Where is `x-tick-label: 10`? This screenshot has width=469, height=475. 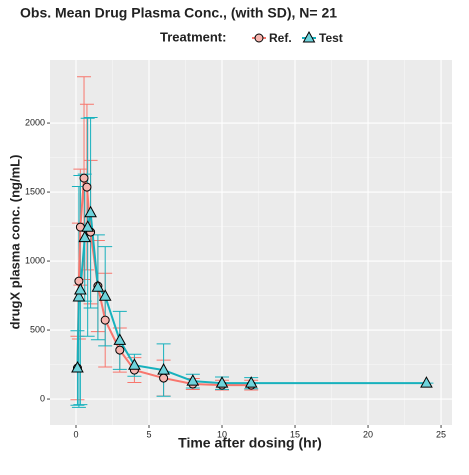 x-tick-label: 10 is located at coordinates (222, 434).